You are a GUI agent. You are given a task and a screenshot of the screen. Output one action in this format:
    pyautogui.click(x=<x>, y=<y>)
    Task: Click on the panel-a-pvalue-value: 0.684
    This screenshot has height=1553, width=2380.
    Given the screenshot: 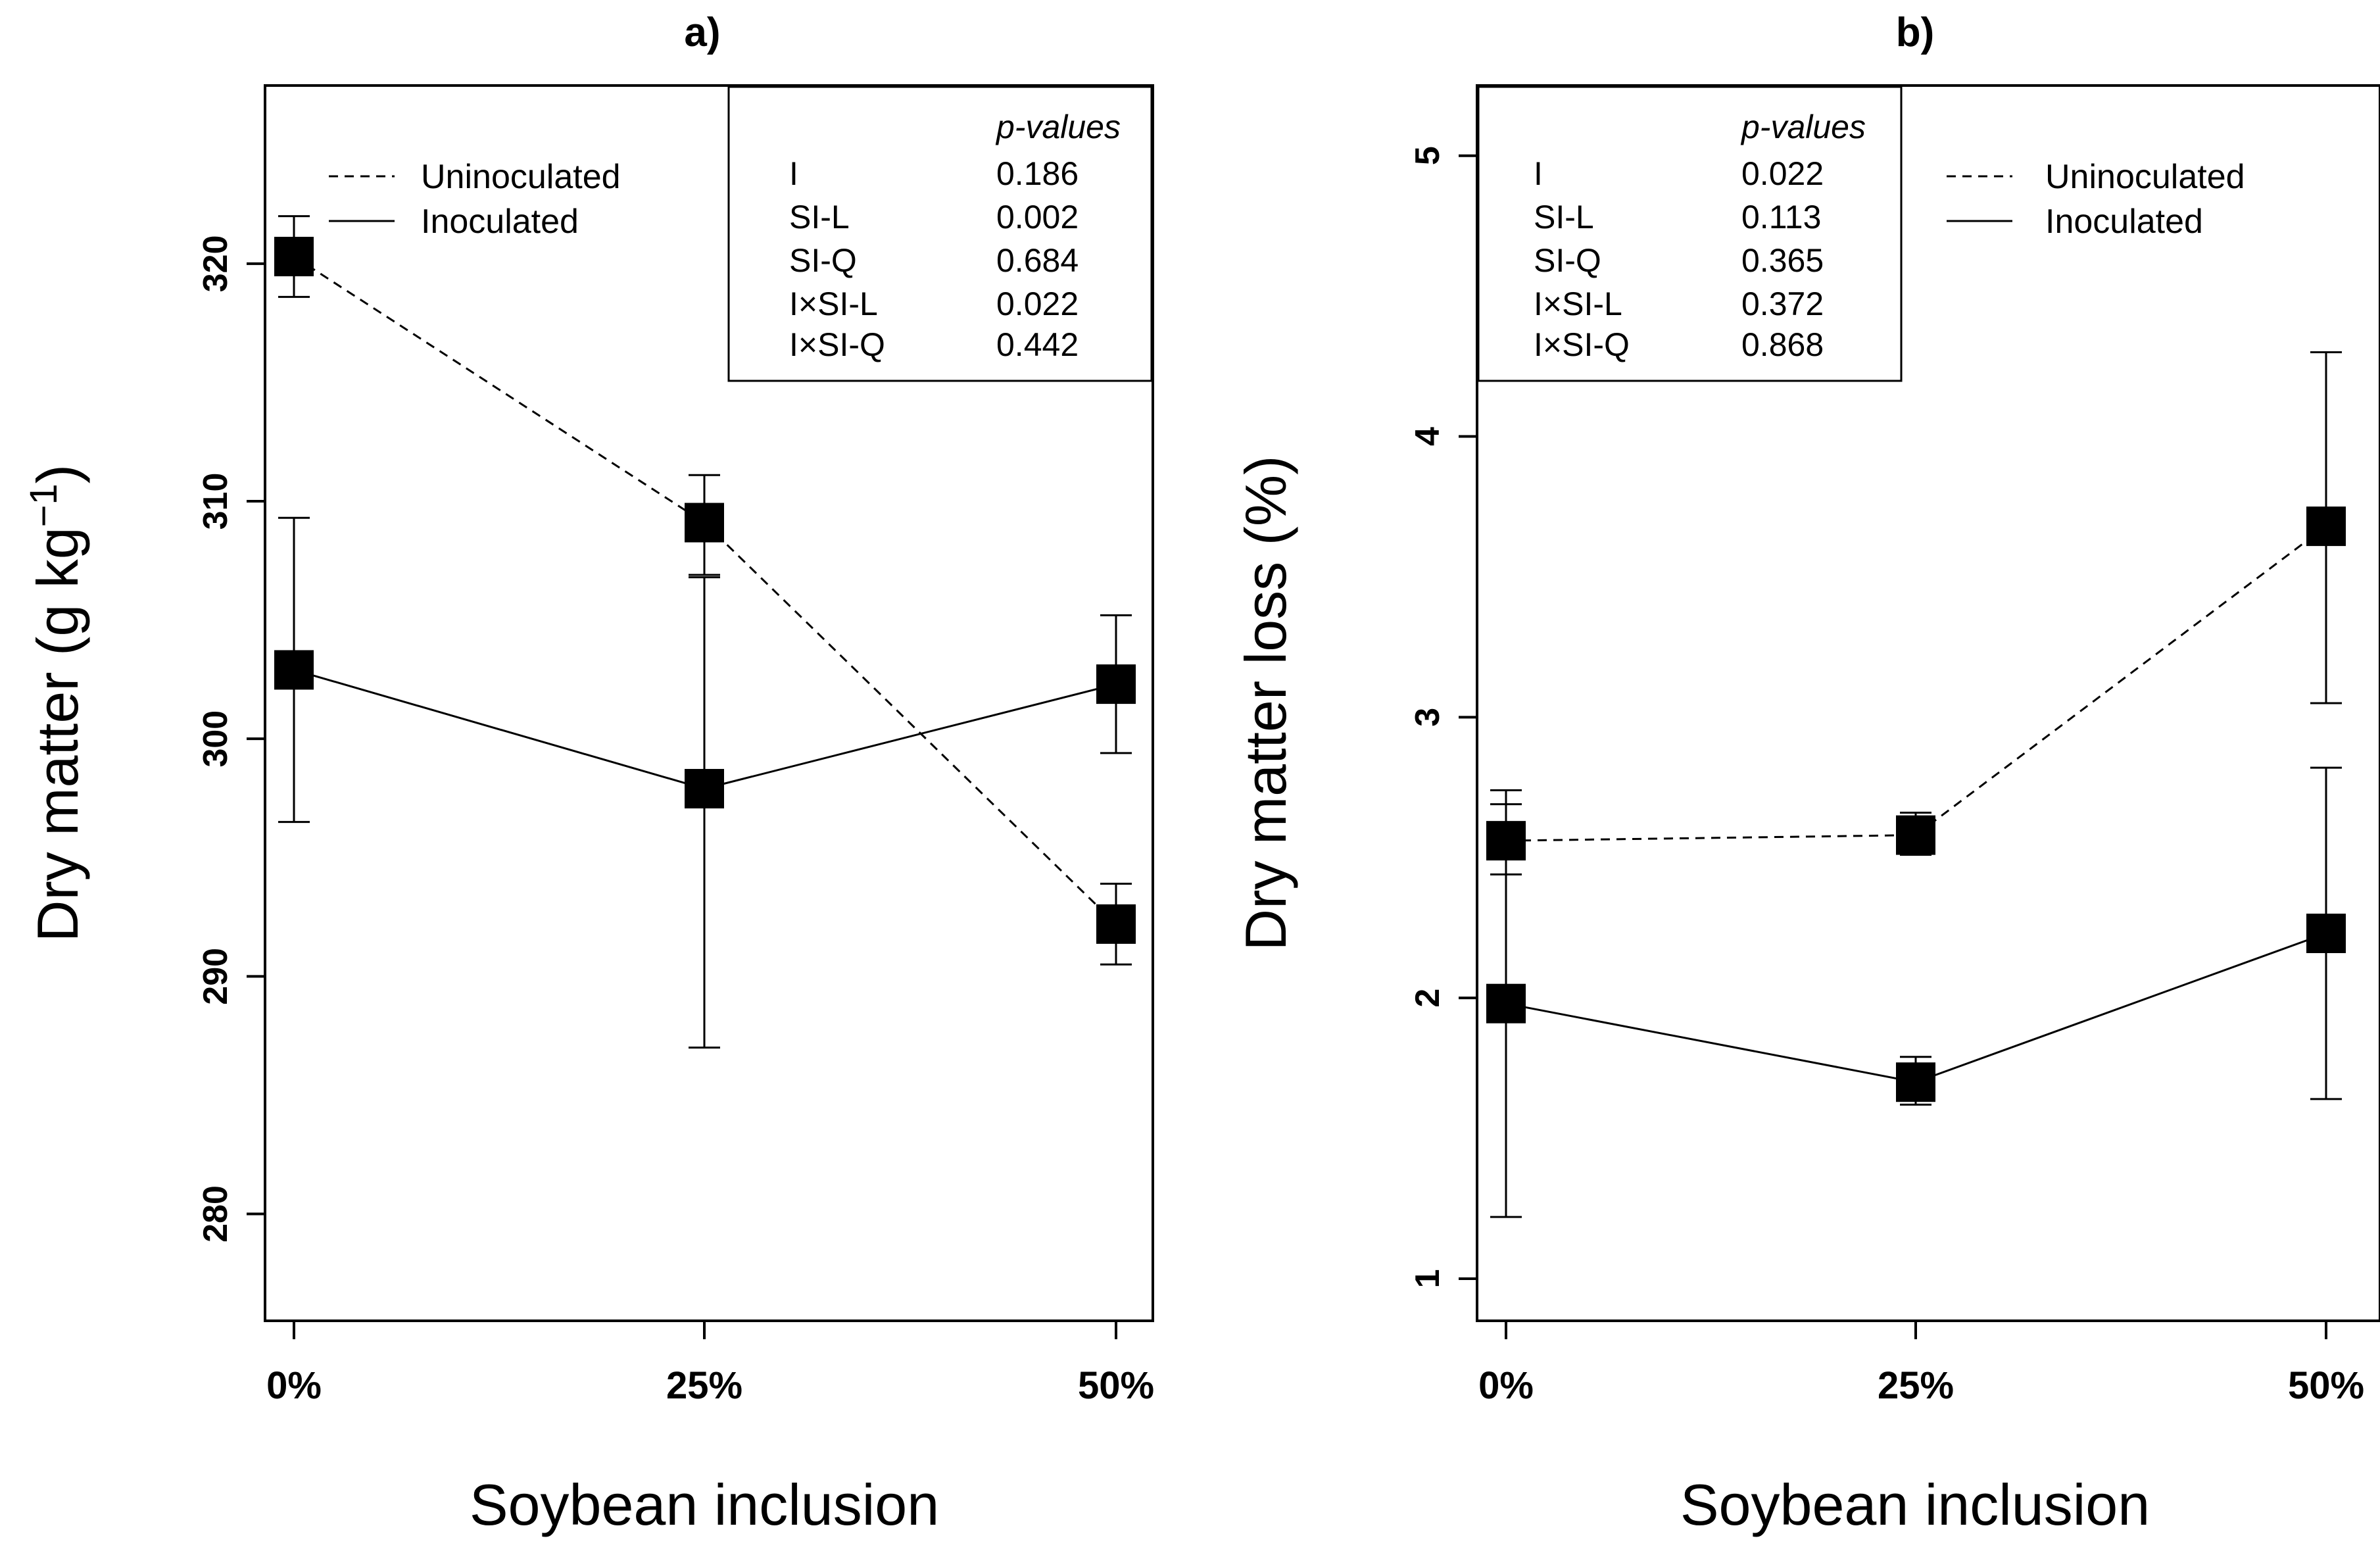 What is the action you would take?
    pyautogui.click(x=1037, y=260)
    